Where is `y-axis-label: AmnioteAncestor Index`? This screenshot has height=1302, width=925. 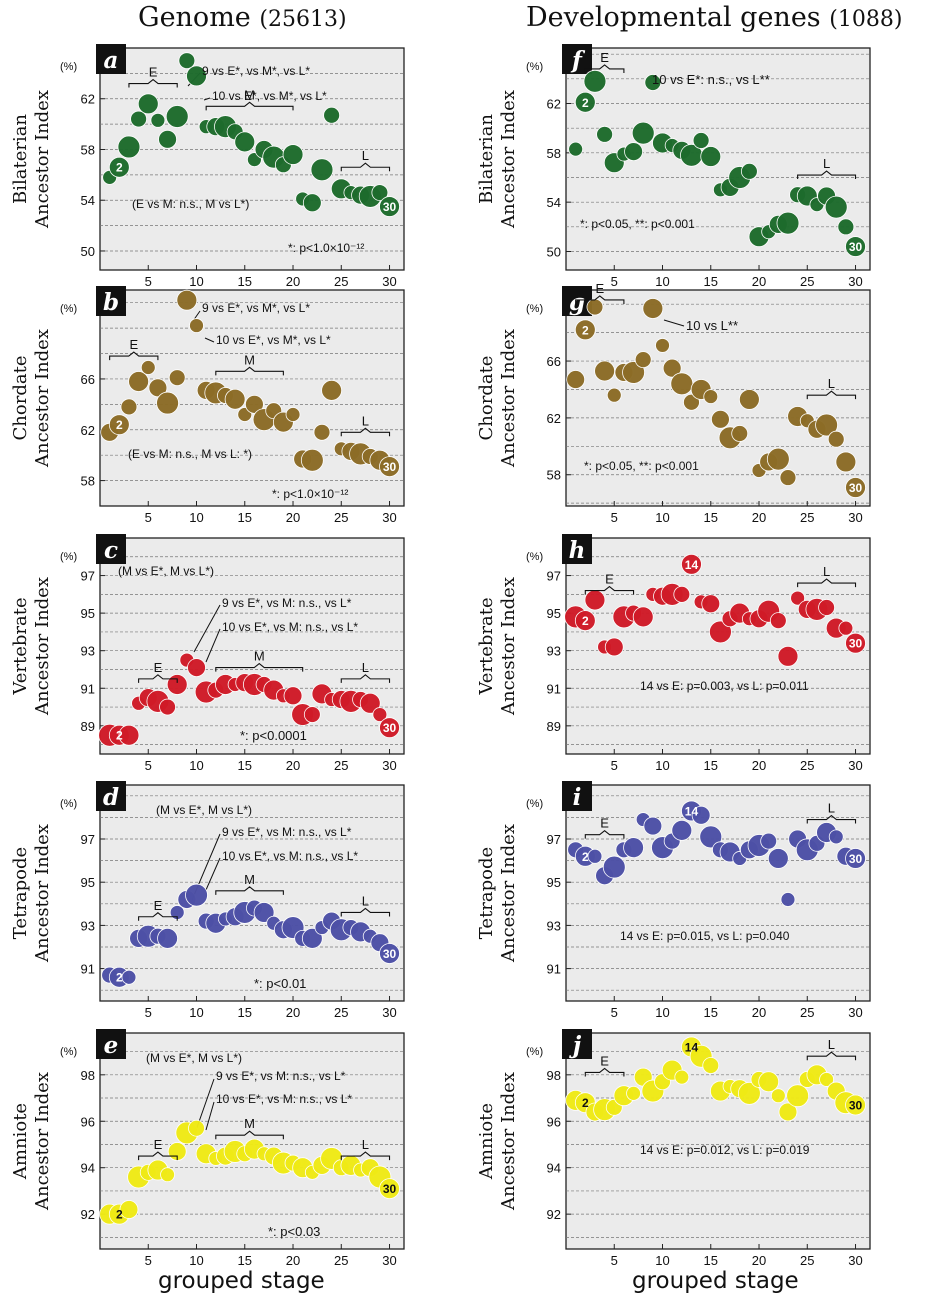
y-axis-label: AmnioteAncestor Index is located at coordinates (497, 1141).